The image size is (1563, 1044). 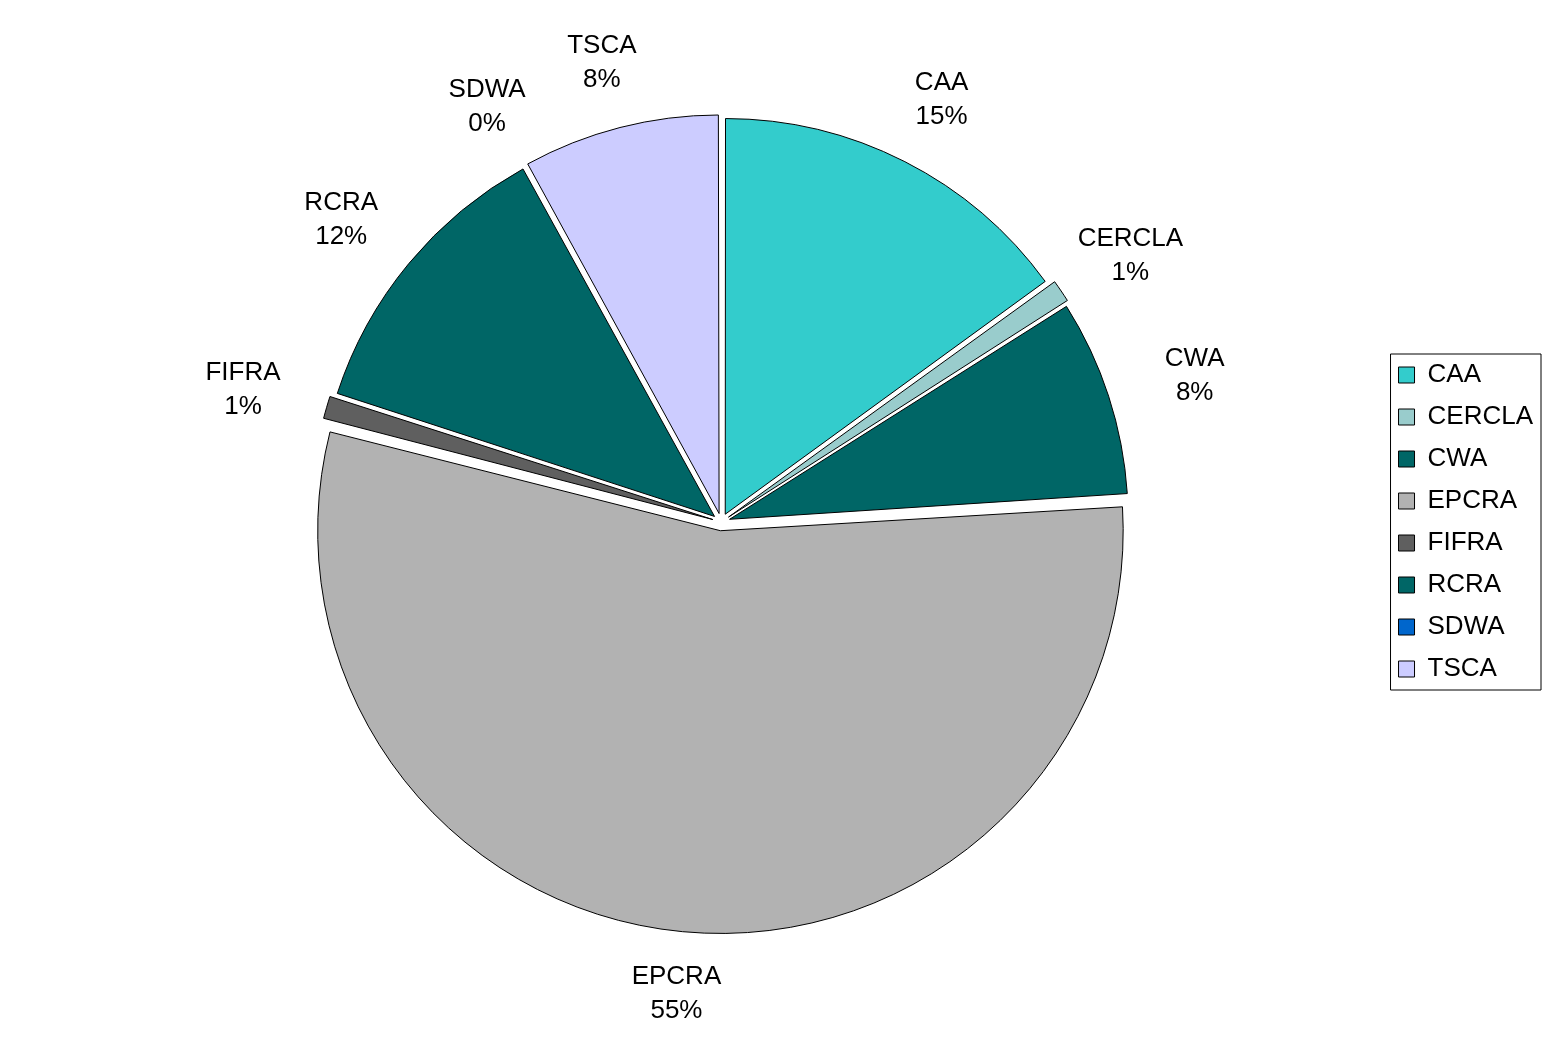 What do you see at coordinates (1457, 457) in the screenshot?
I see `legend-label: CWA` at bounding box center [1457, 457].